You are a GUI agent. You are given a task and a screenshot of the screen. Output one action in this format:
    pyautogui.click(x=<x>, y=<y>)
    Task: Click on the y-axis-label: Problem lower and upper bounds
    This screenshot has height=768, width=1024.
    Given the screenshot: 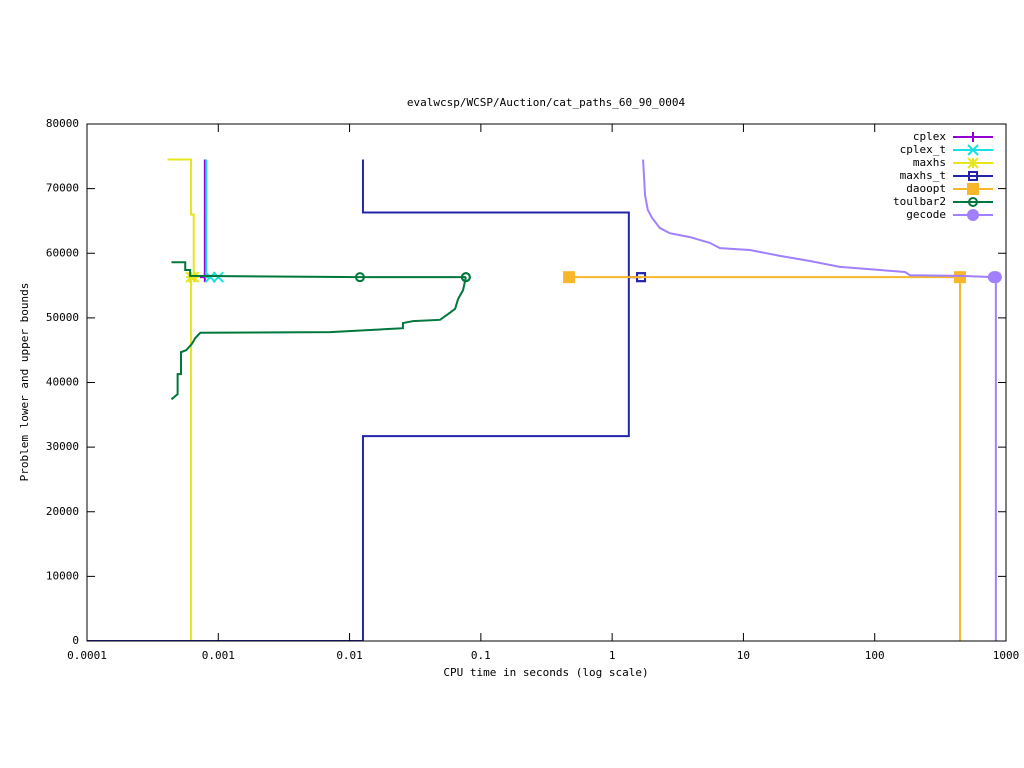 What is the action you would take?
    pyautogui.click(x=24, y=382)
    